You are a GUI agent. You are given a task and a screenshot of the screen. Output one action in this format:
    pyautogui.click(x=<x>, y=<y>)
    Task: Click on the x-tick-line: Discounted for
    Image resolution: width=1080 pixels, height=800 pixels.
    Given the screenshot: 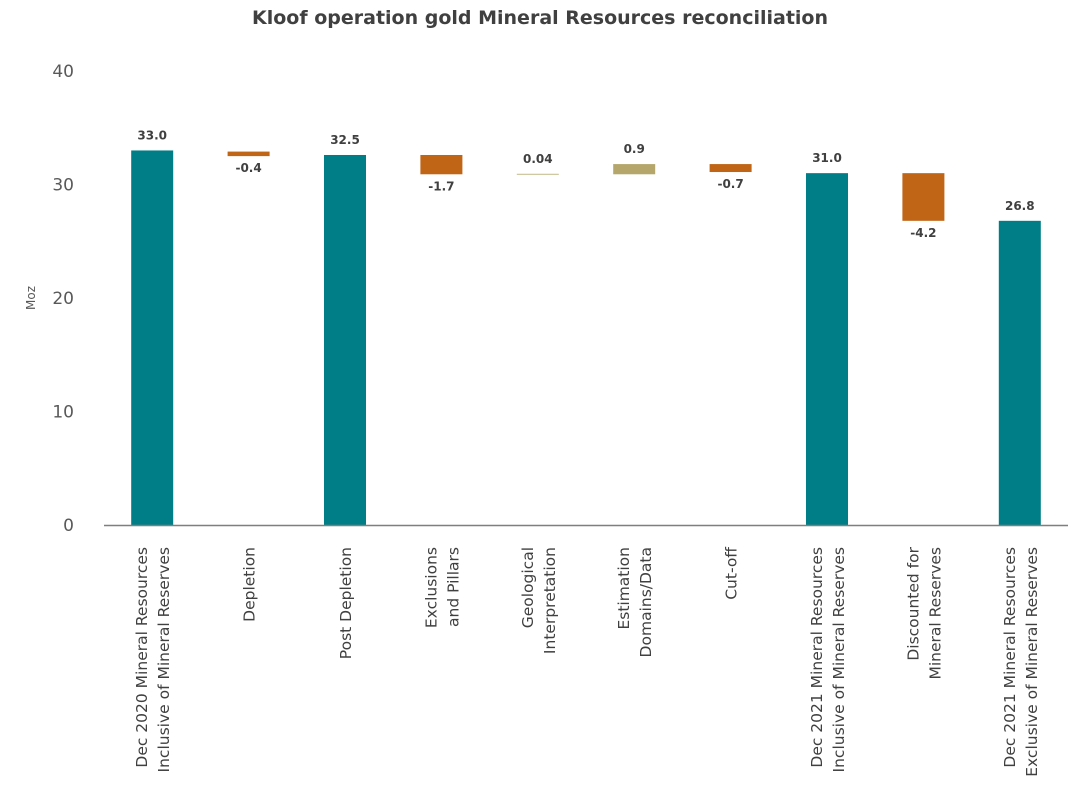 What is the action you would take?
    pyautogui.click(x=913, y=603)
    